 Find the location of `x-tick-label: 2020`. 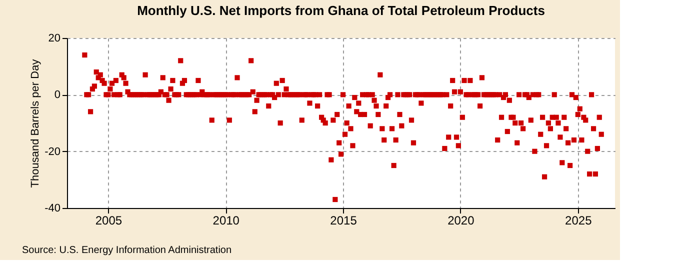

x-tick-label: 2020 is located at coordinates (461, 221).